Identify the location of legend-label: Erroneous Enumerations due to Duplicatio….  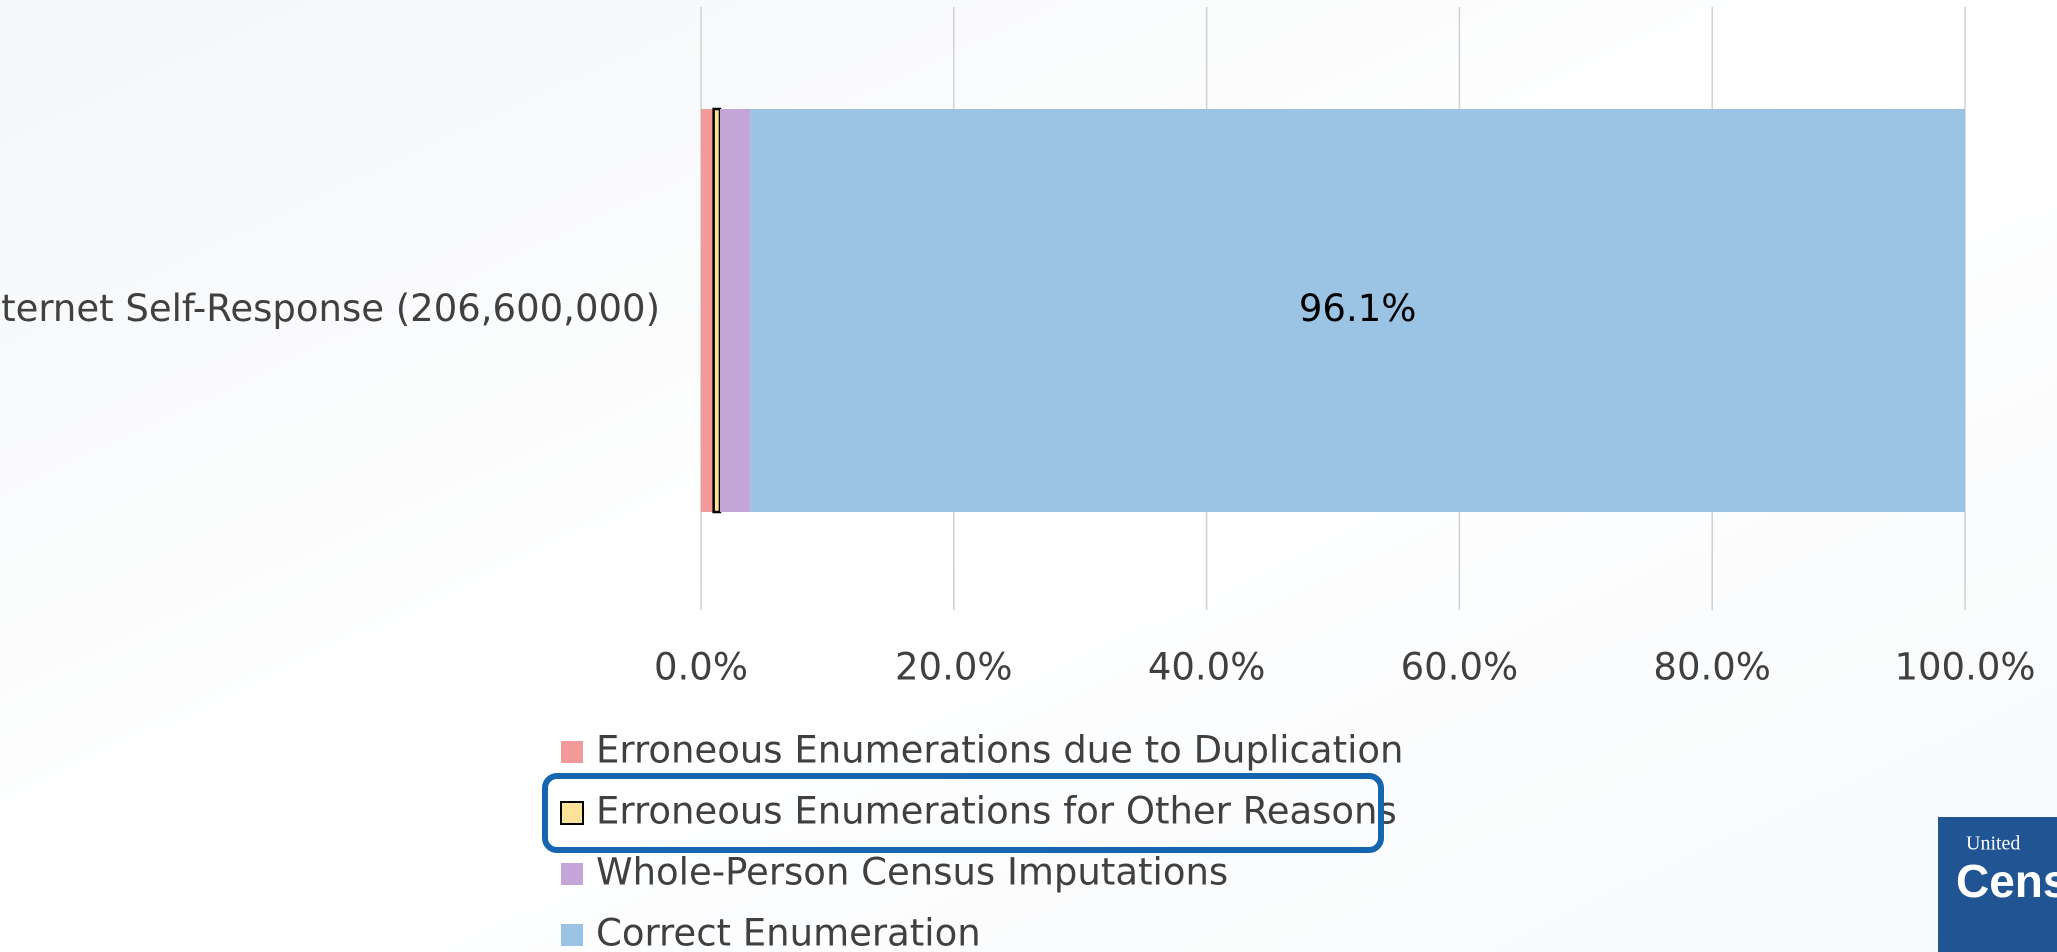
(999, 750).